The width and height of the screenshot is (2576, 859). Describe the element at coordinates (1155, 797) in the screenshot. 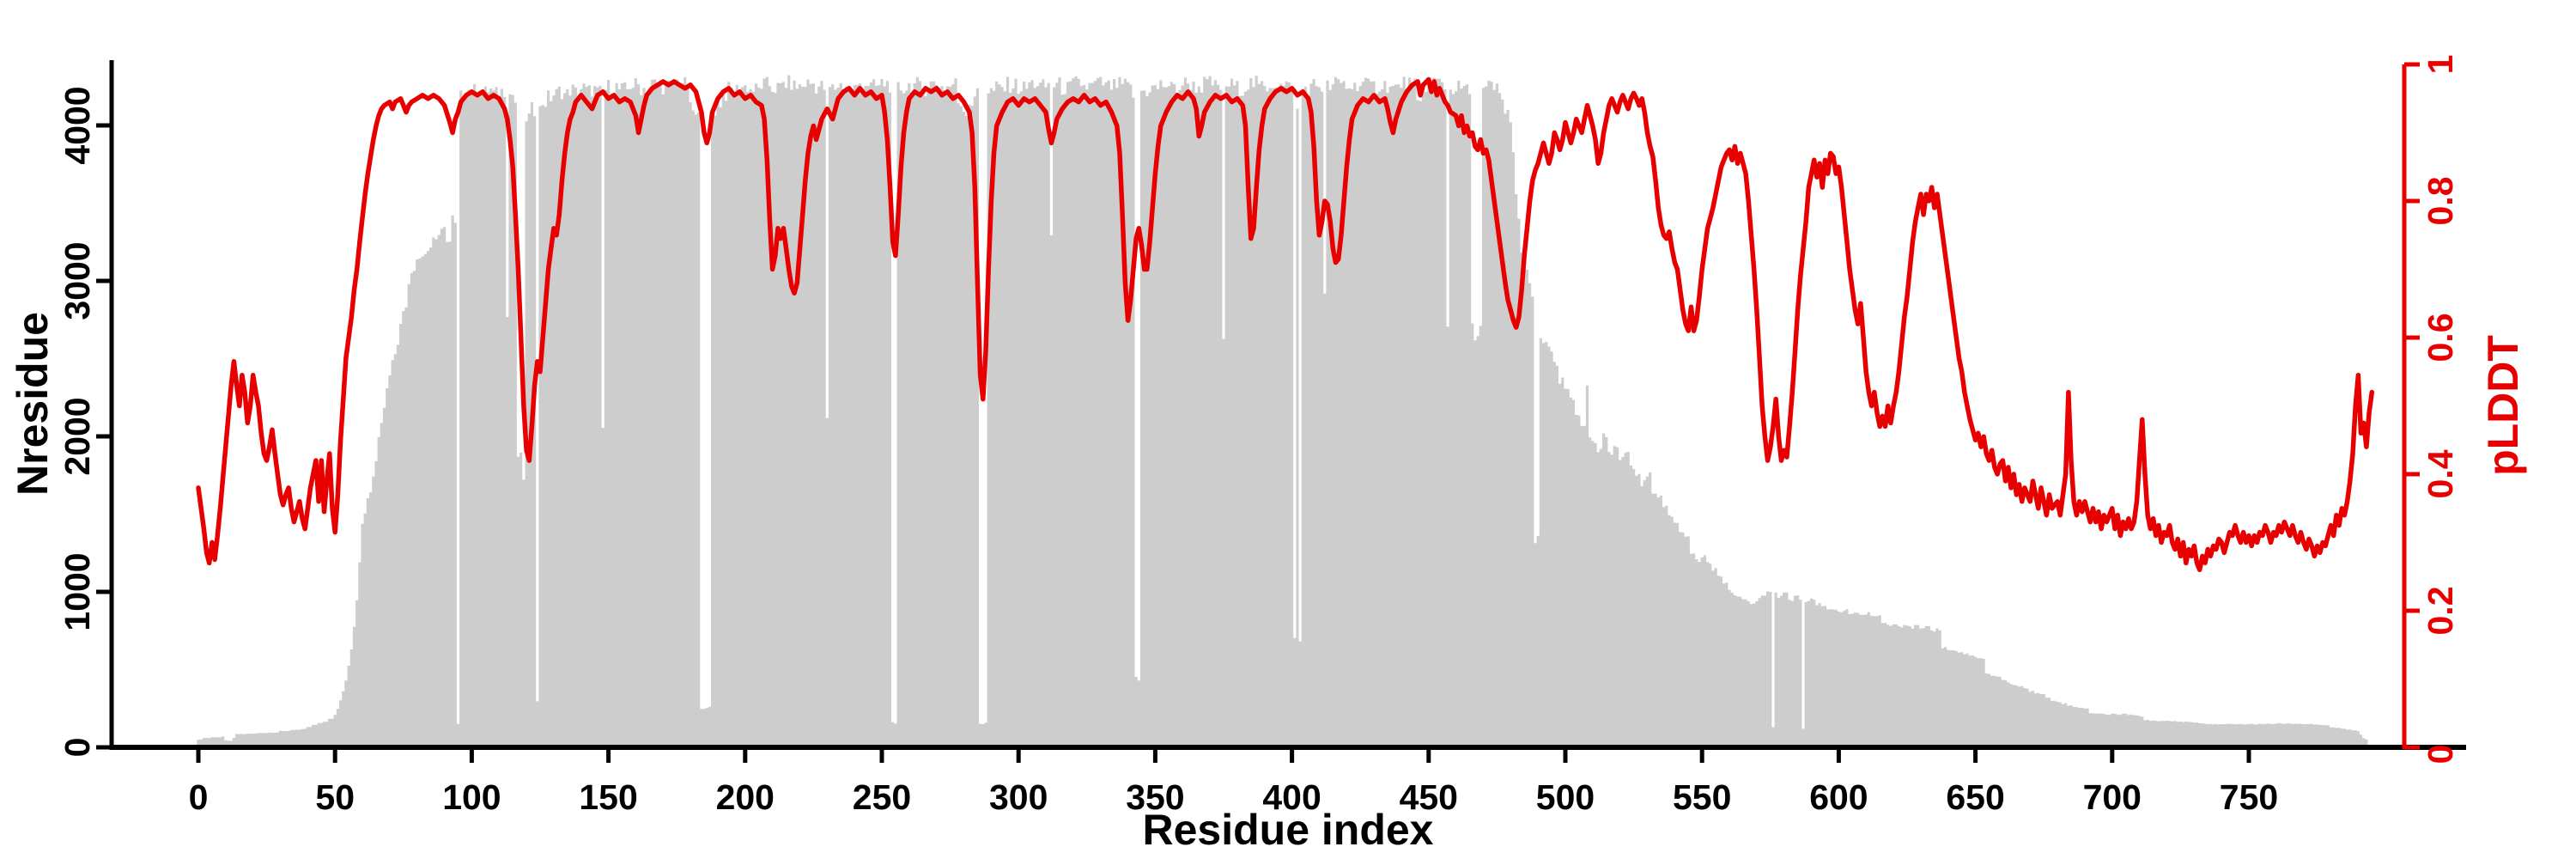

I see `x-tick-label: 350` at that location.